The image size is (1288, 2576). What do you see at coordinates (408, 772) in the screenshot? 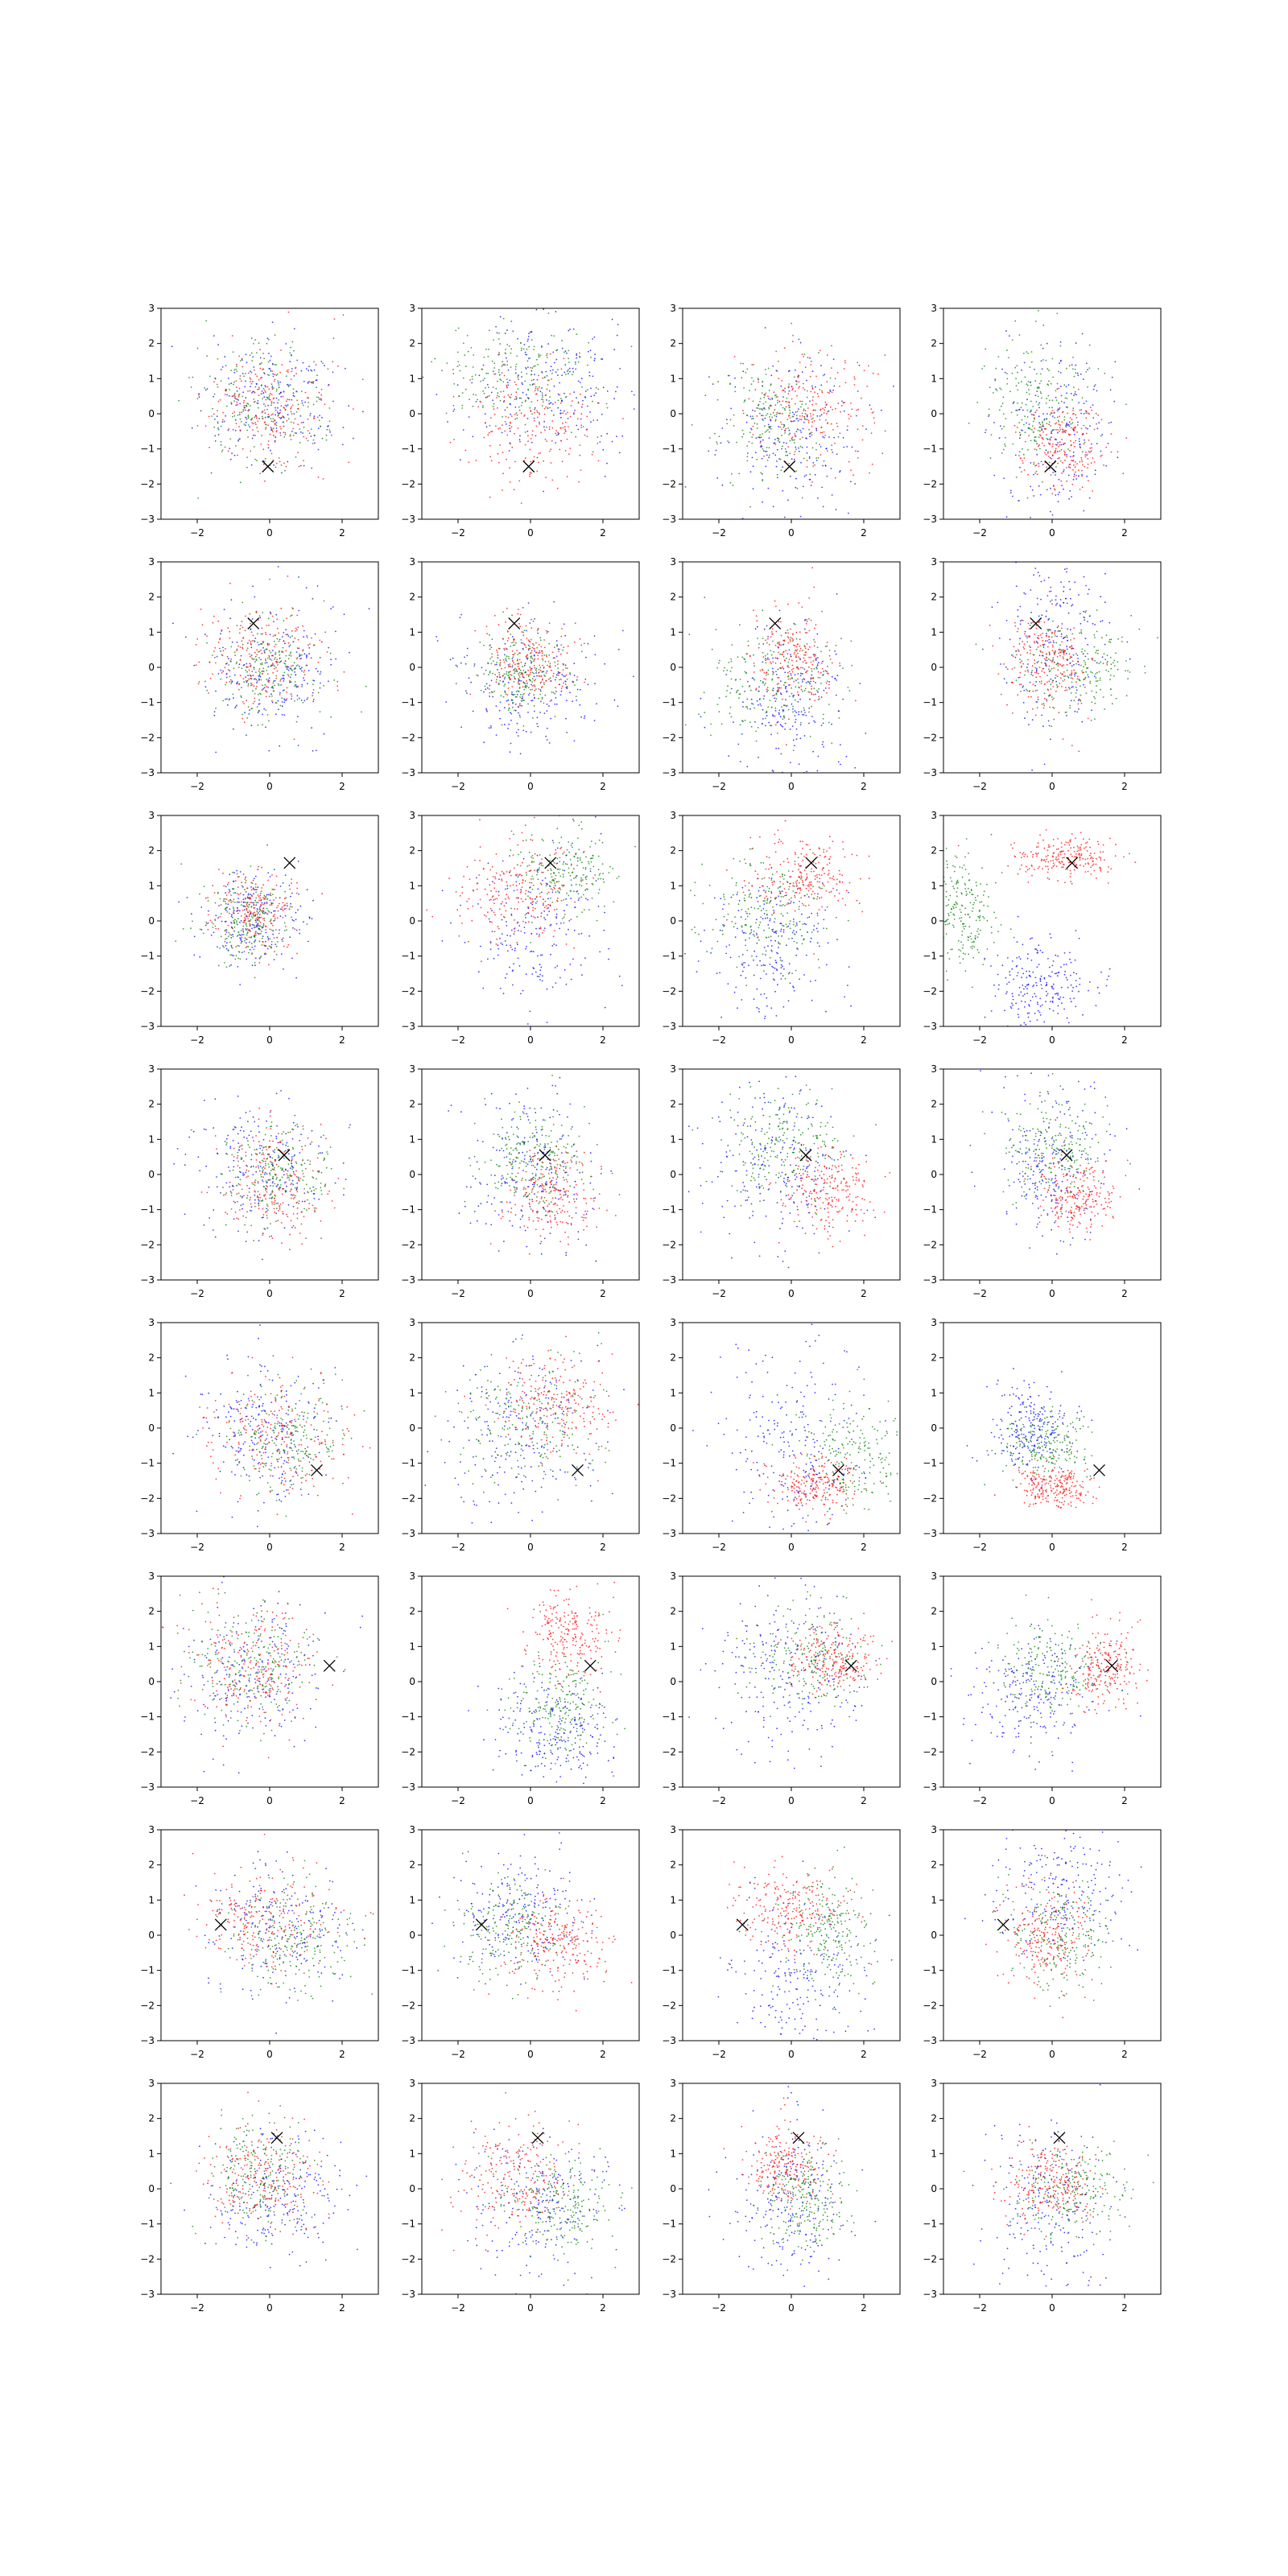
I see `y-tick-label: −3` at bounding box center [408, 772].